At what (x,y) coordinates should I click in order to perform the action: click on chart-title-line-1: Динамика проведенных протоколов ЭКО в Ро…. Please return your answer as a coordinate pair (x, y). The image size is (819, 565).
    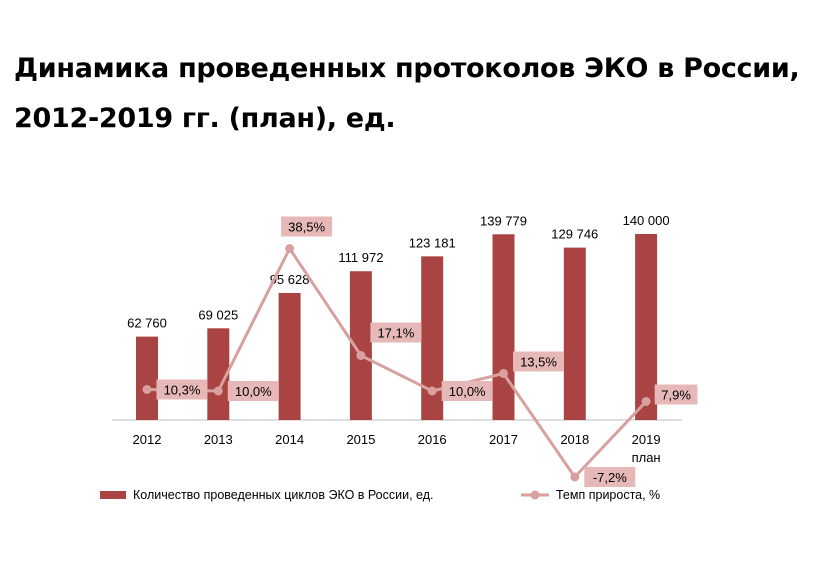
    Looking at the image, I should click on (407, 68).